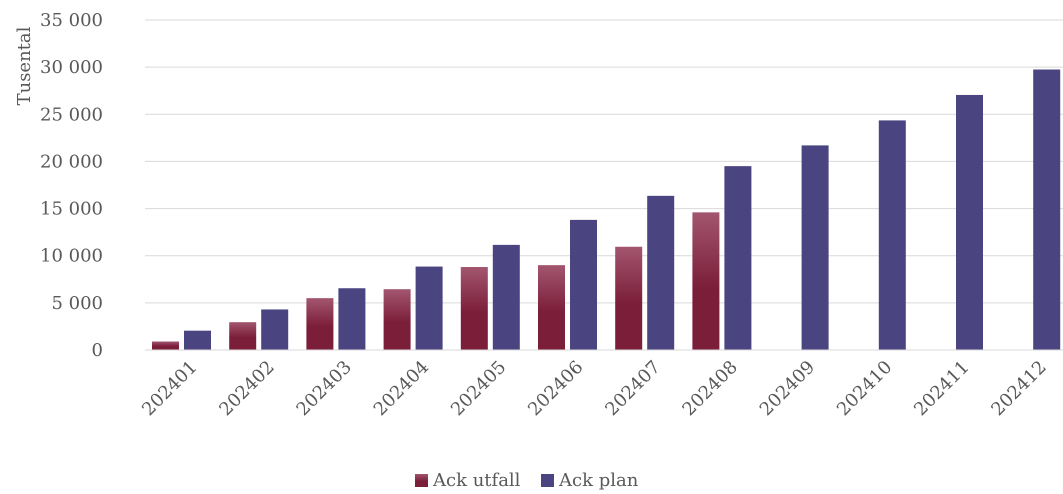 The height and width of the screenshot is (494, 1063). What do you see at coordinates (787, 388) in the screenshot?
I see `x-tick-label: 202409` at bounding box center [787, 388].